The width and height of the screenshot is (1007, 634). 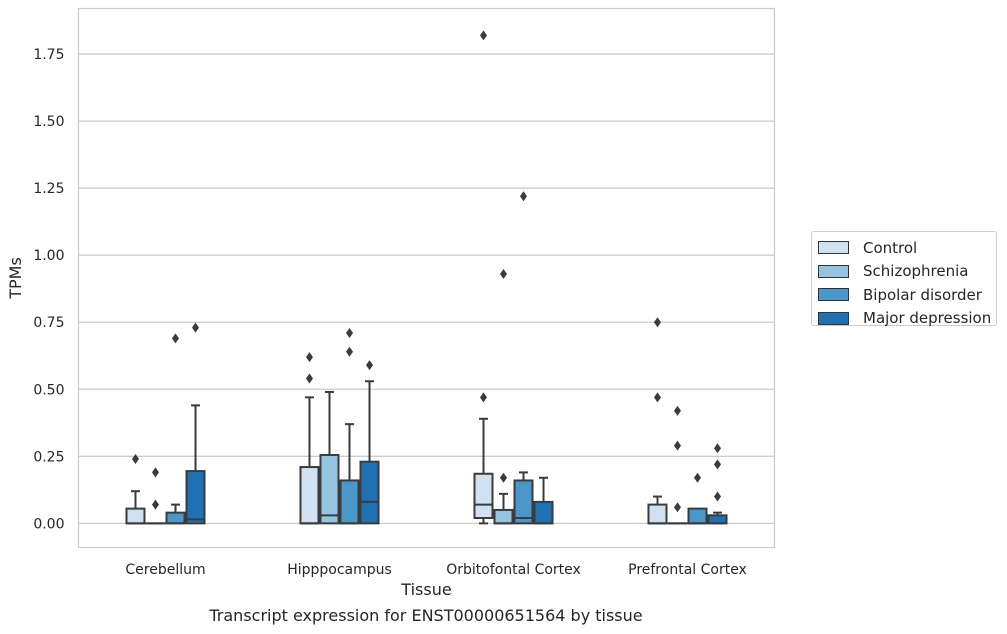 What do you see at coordinates (922, 294) in the screenshot?
I see `legend-label-bipolar-disorder: Bipolar disorder` at bounding box center [922, 294].